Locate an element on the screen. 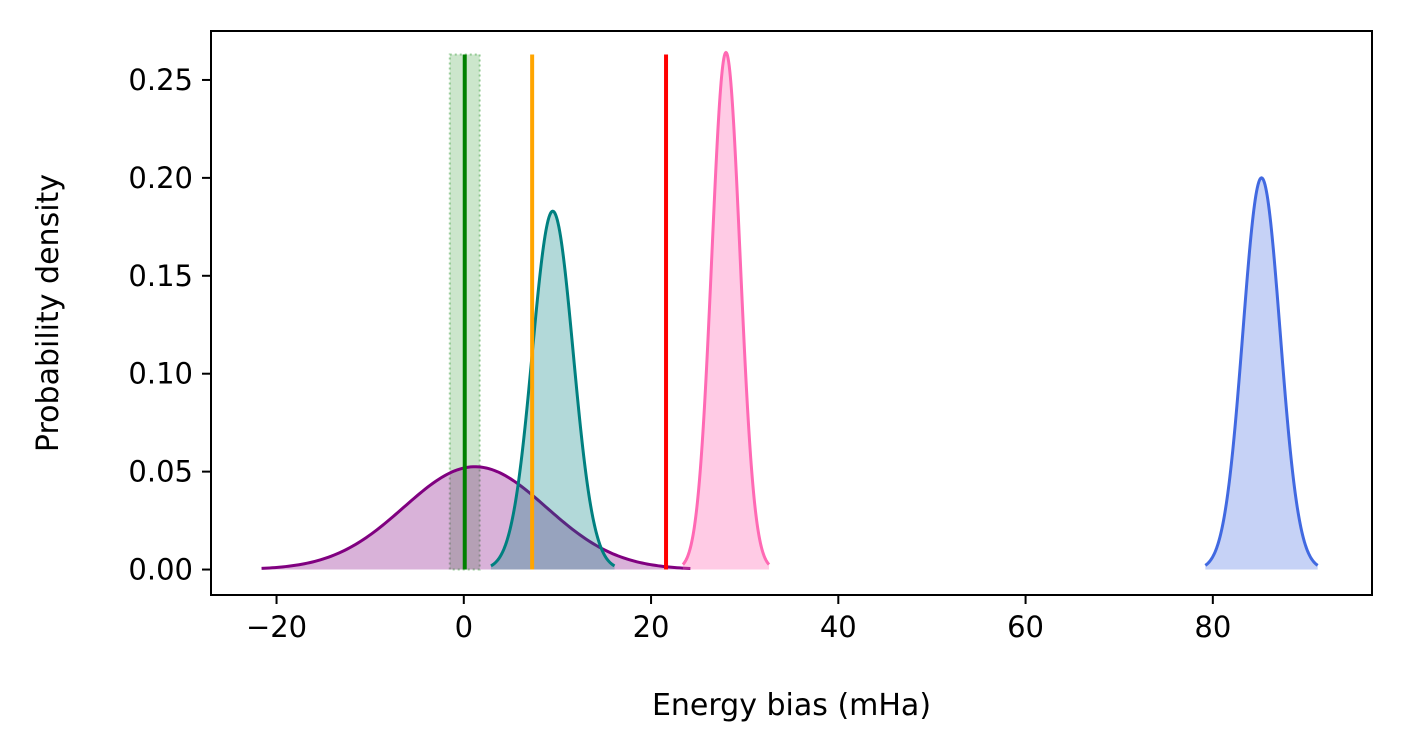 Image resolution: width=1403 pixels, height=756 pixels. x-tick-label: 20 is located at coordinates (651, 627).